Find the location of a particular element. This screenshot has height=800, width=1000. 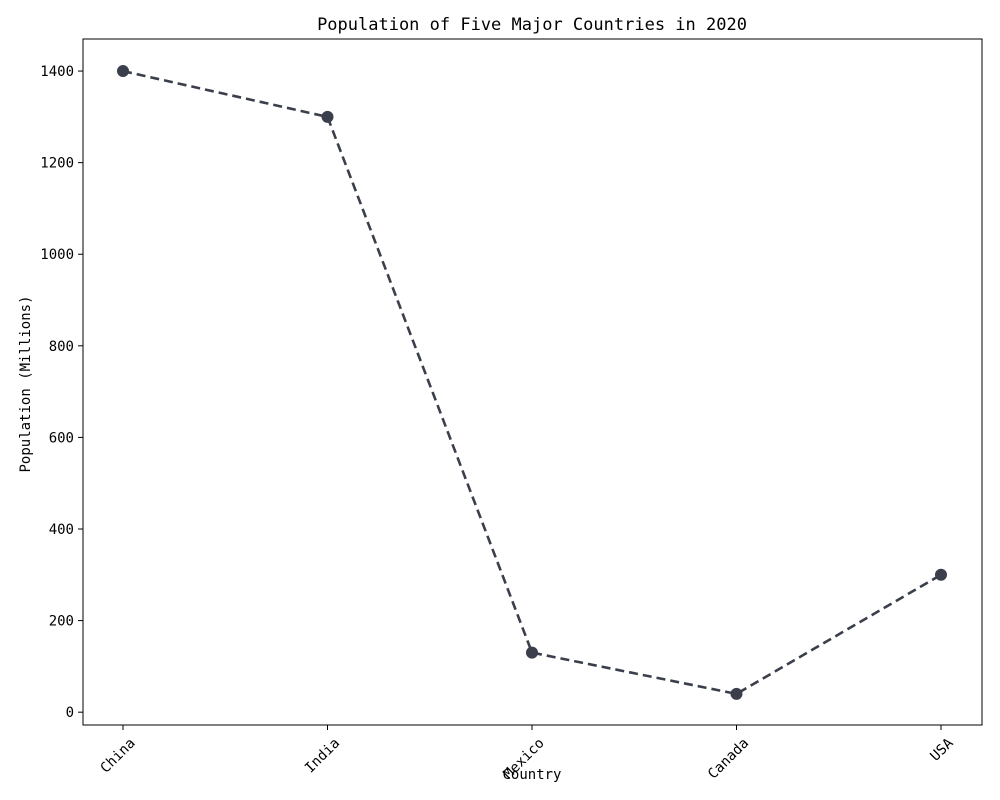

y-tick-label: 1000 is located at coordinates (57, 255).